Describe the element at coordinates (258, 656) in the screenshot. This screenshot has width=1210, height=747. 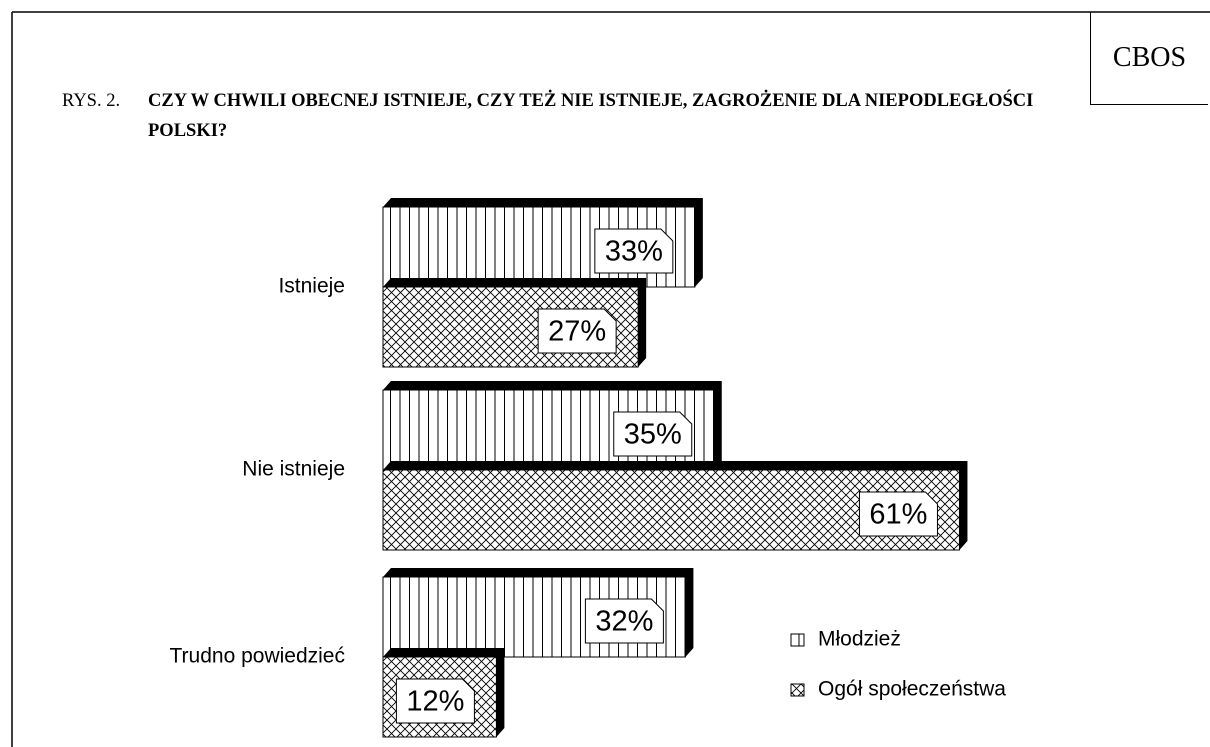
I see `category-label: Trudno powiedzieć` at that location.